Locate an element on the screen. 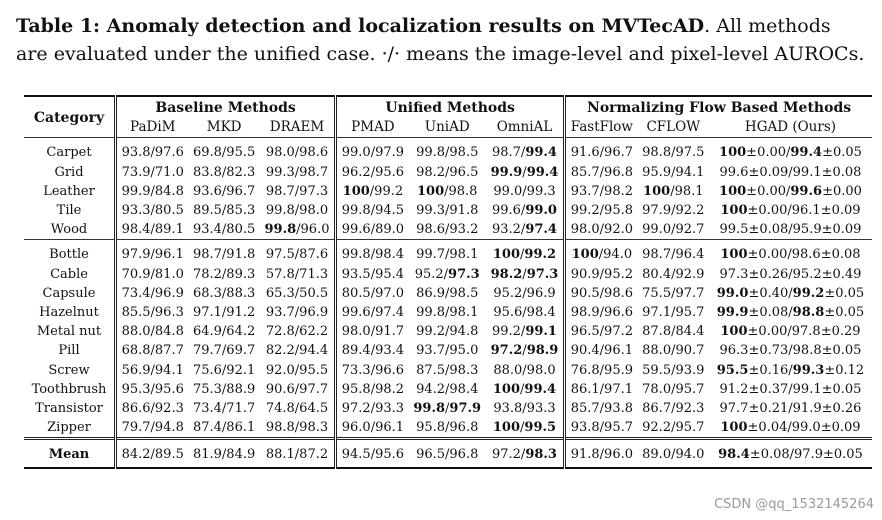 Image resolution: width=882 pixels, height=520 pixels. value-cell: 94.2/98.4 is located at coordinates (447, 389).